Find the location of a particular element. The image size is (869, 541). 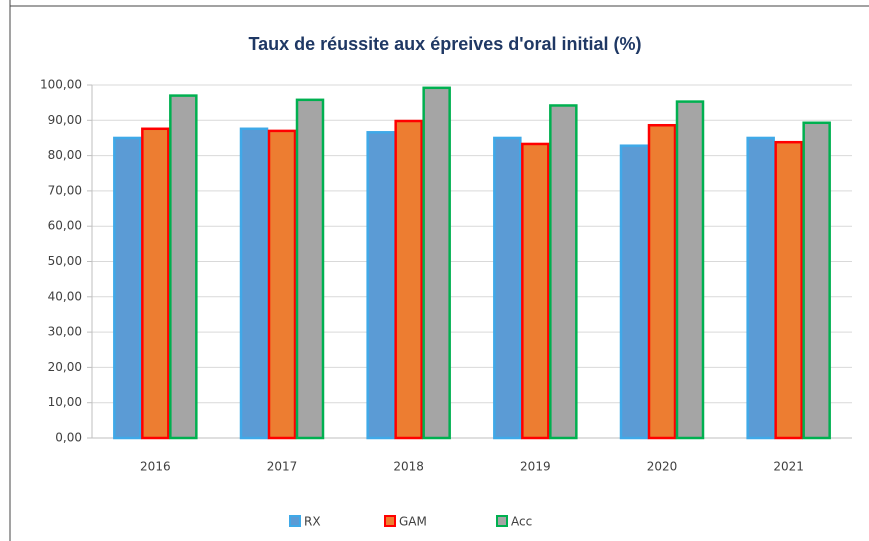

x-tick-label: 2016 is located at coordinates (155, 467).